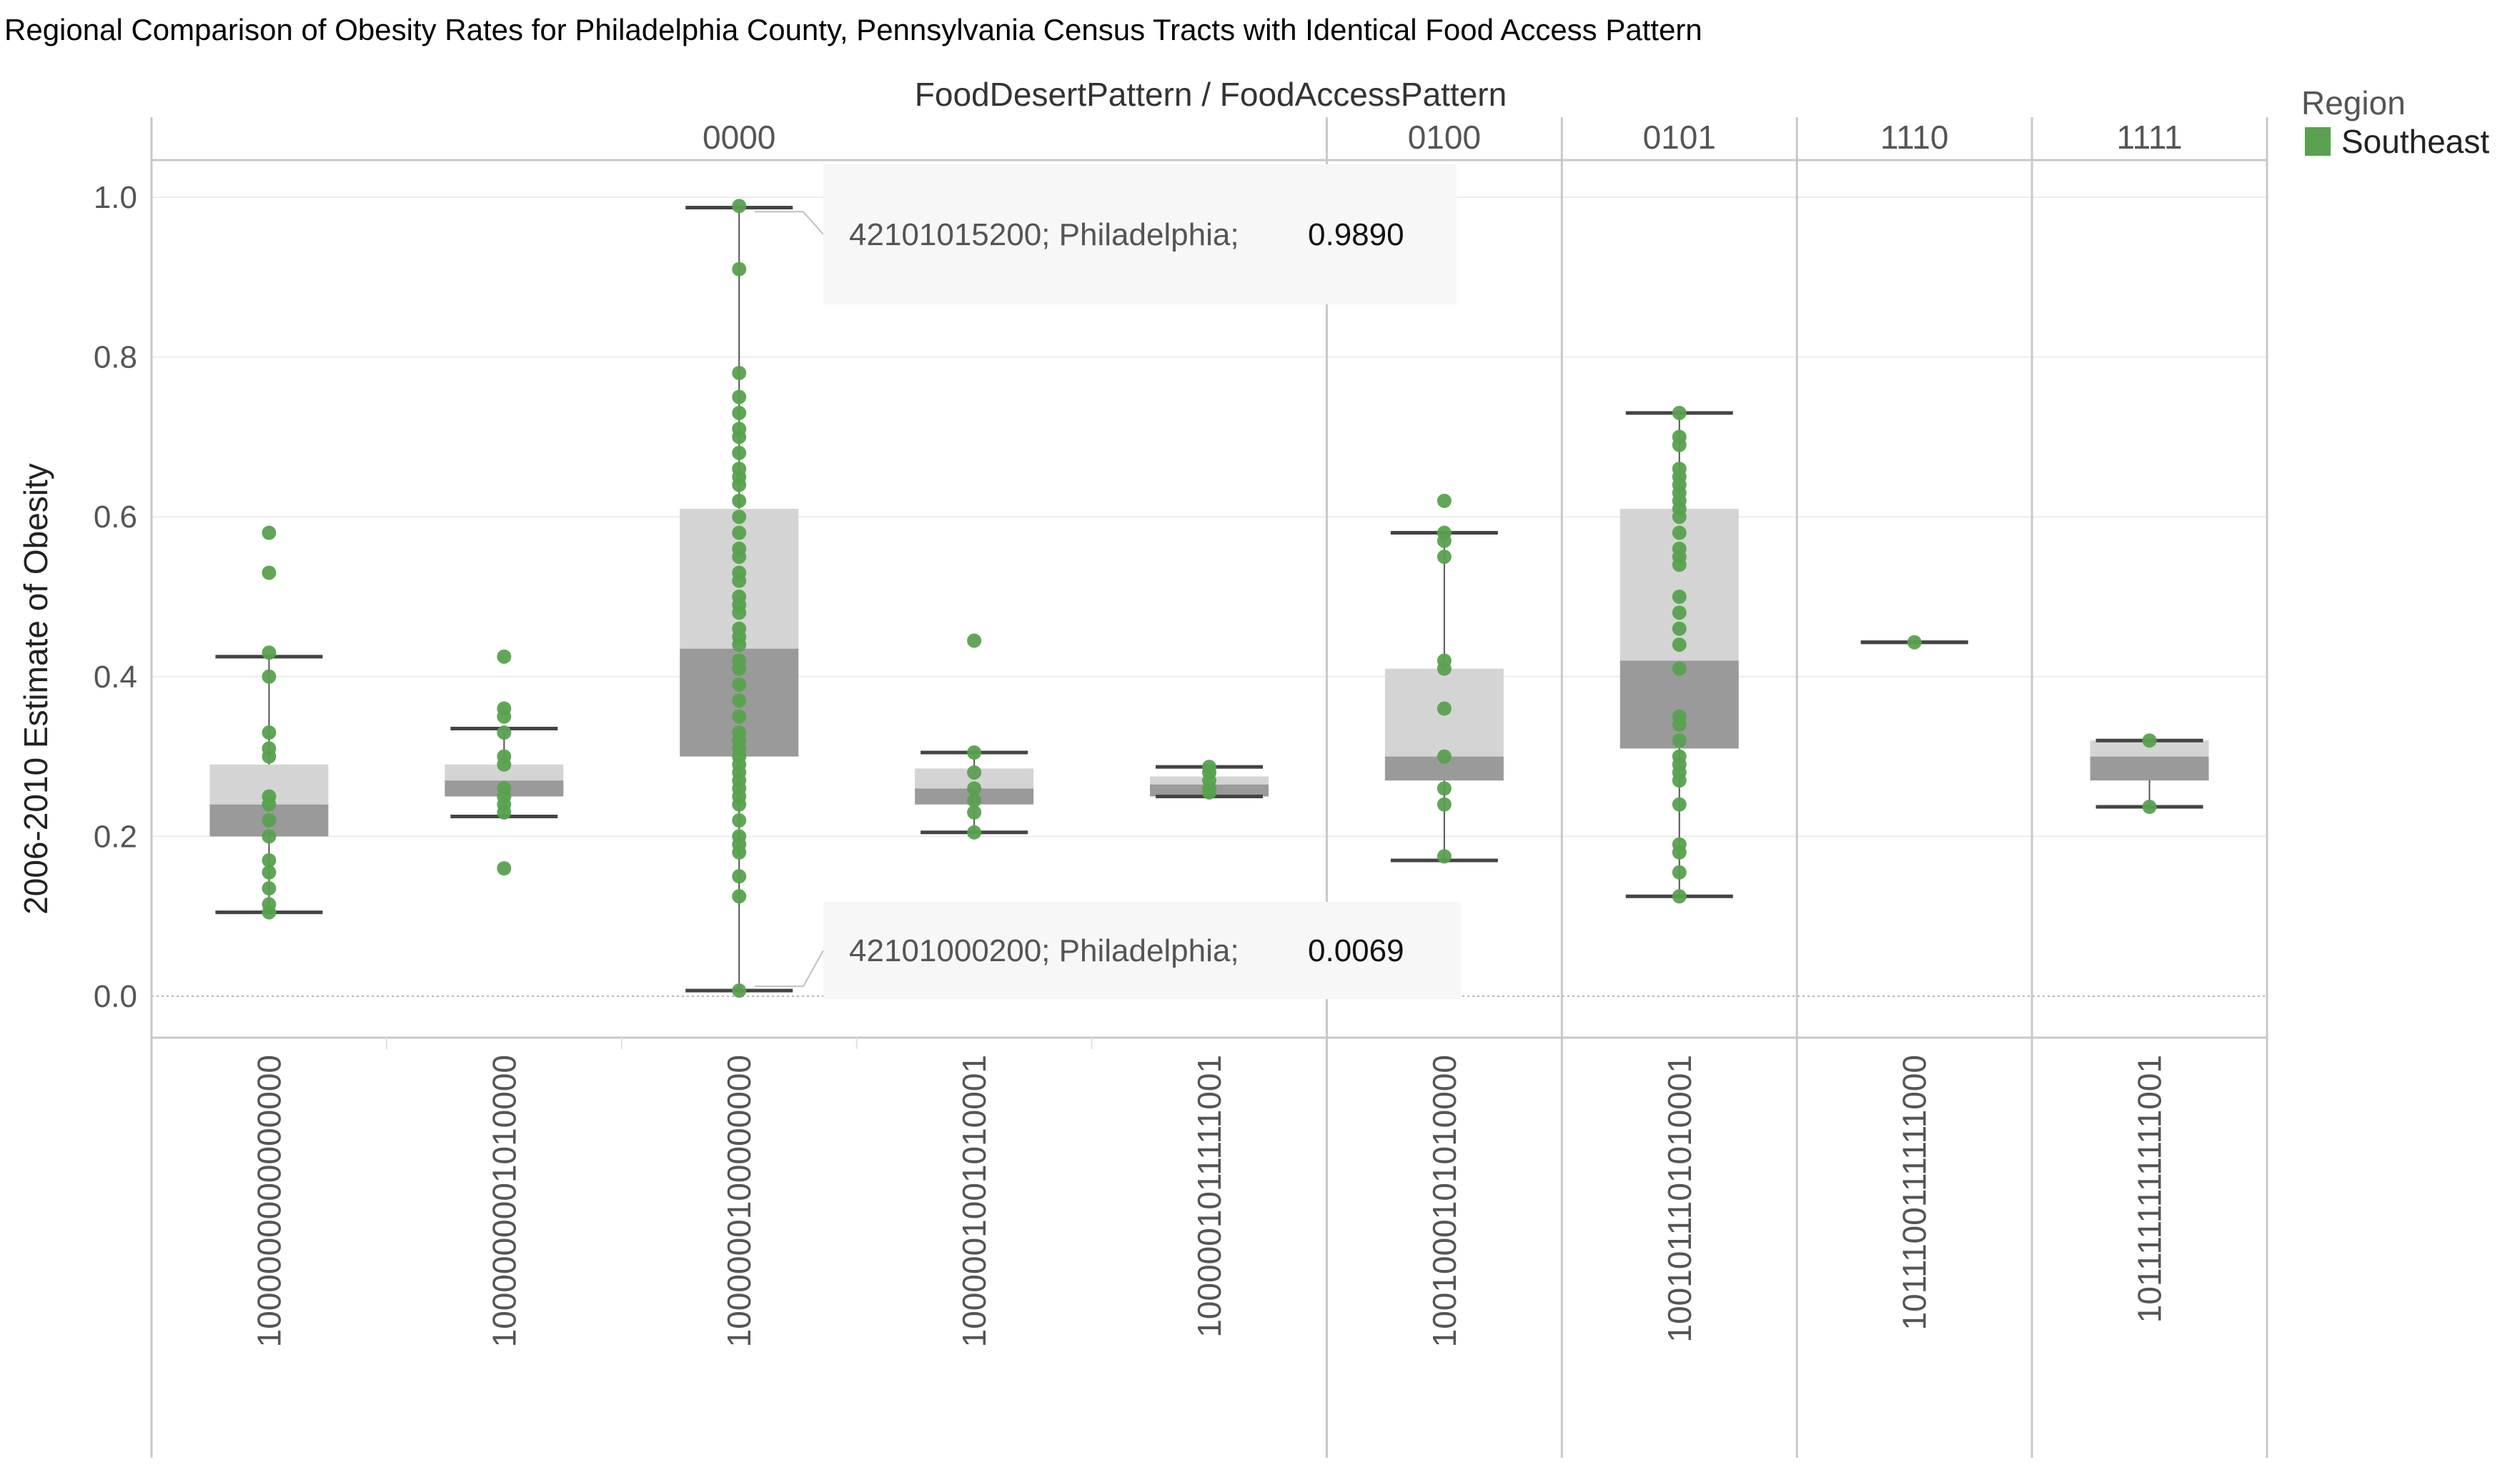 This screenshot has height=1465, width=2520. What do you see at coordinates (1444, 137) in the screenshot?
I see `pattern-header-0100: 0100` at bounding box center [1444, 137].